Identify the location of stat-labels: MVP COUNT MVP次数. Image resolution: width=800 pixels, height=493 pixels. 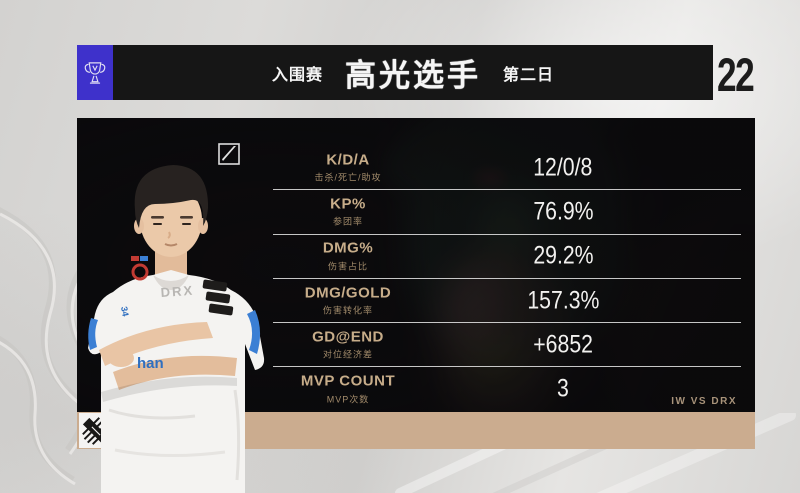
(348, 389).